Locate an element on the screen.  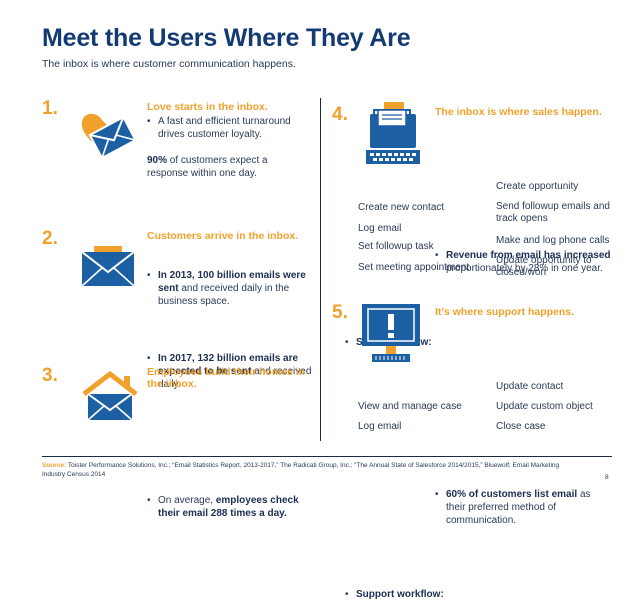
house-envelope-icon is located at coordinates (110, 395).